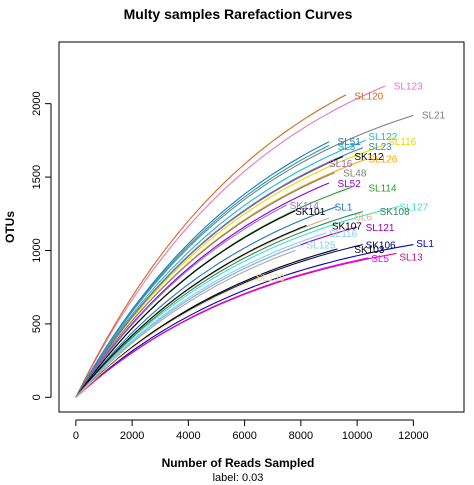 Image resolution: width=474 pixels, height=485 pixels. What do you see at coordinates (37, 324) in the screenshot?
I see `y-tick-label: 500` at bounding box center [37, 324].